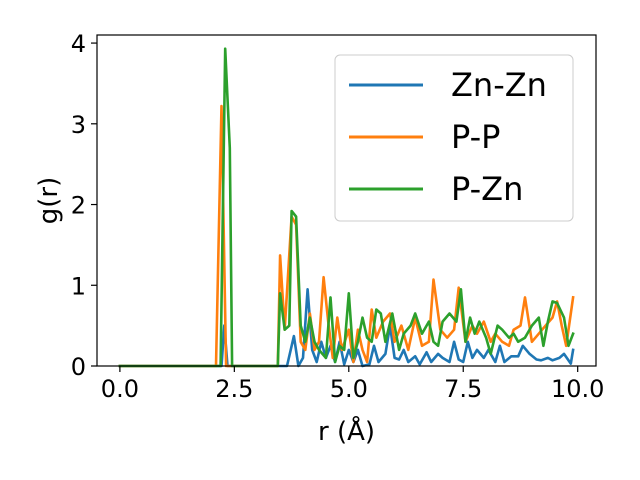 The image size is (640, 480). I want to click on y-tick-label: 2, so click(78, 206).